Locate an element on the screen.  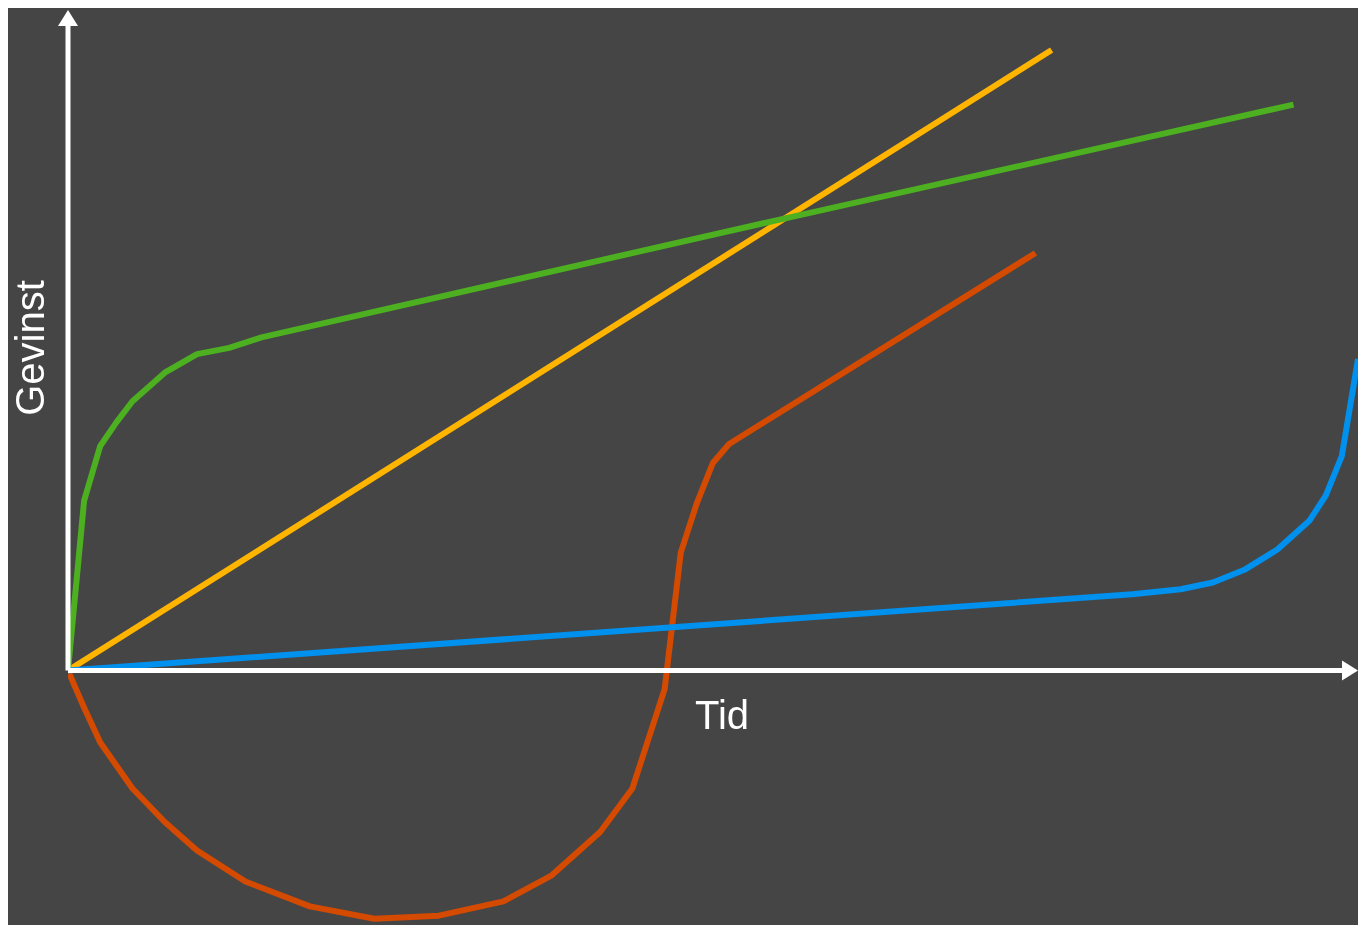
y-axis-title: Gevinst is located at coordinates (30, 348).